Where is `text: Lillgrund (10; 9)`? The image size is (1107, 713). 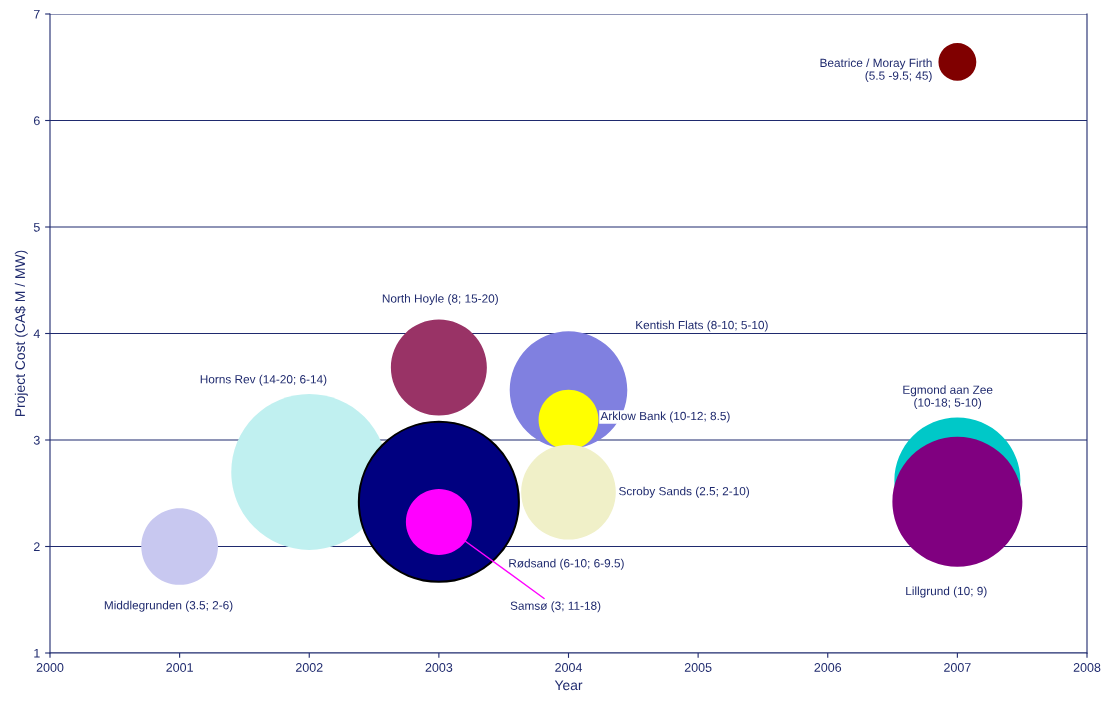
text: Lillgrund (10; 9) is located at coordinates (946, 592).